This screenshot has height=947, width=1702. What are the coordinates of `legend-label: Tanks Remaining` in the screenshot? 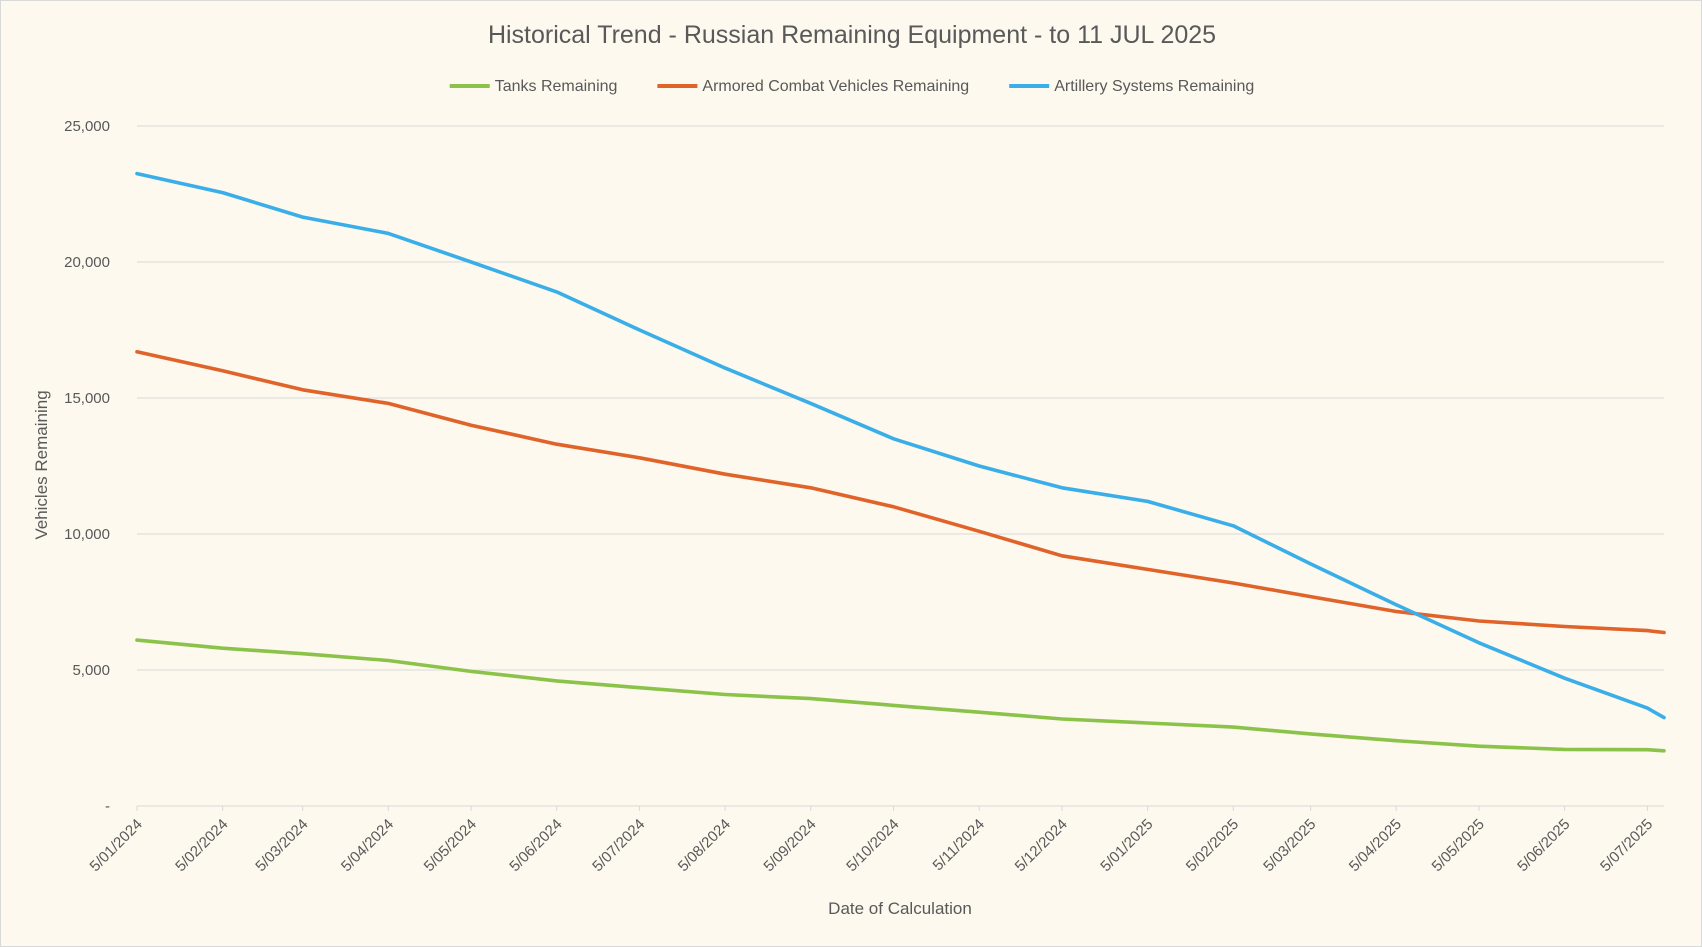 It's located at (556, 86).